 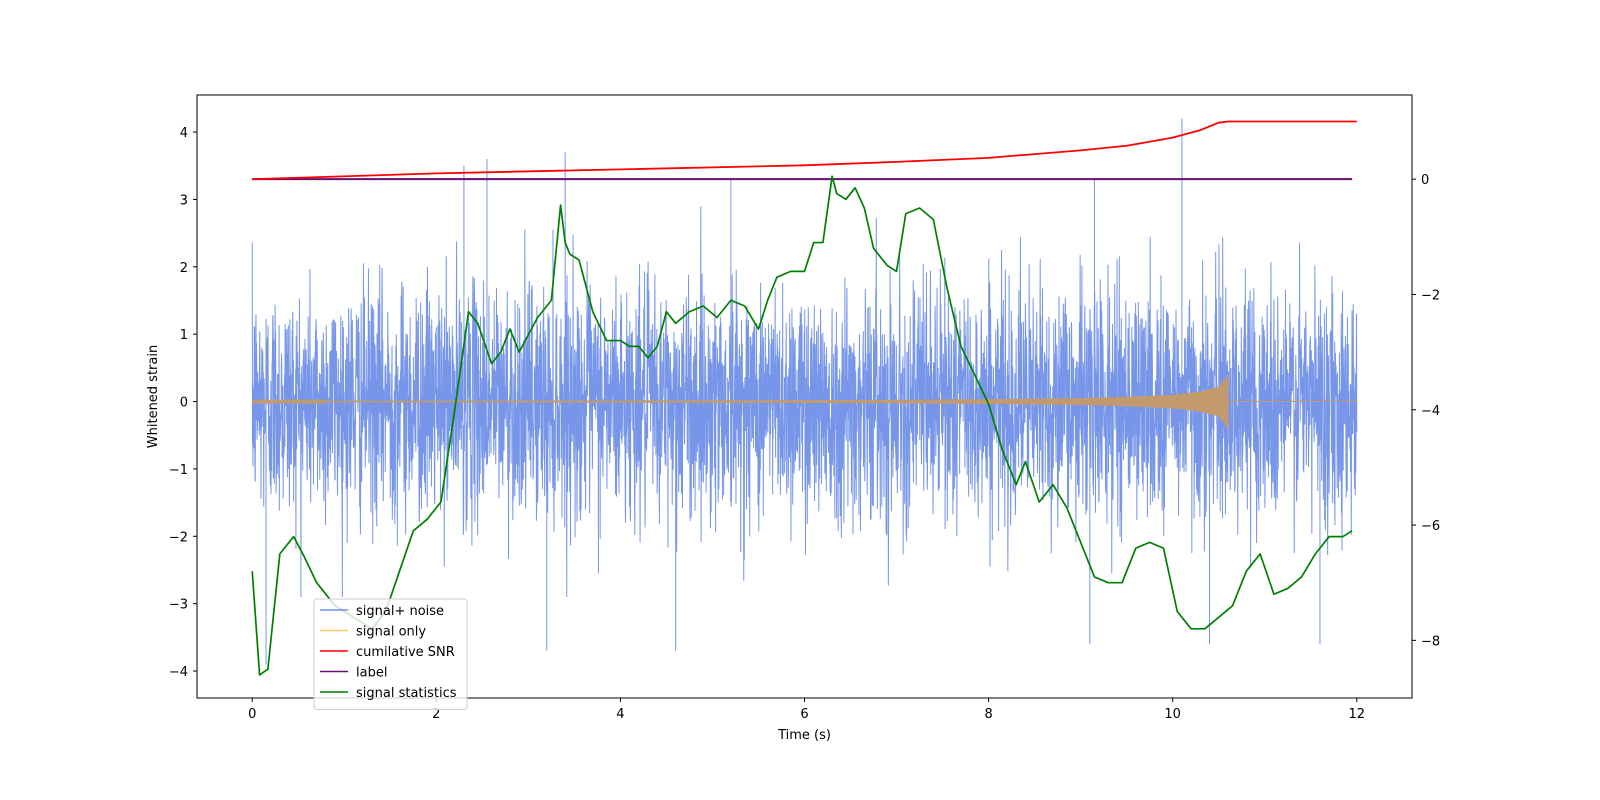 I want to click on series-signal-only-line, so click(x=804, y=404).